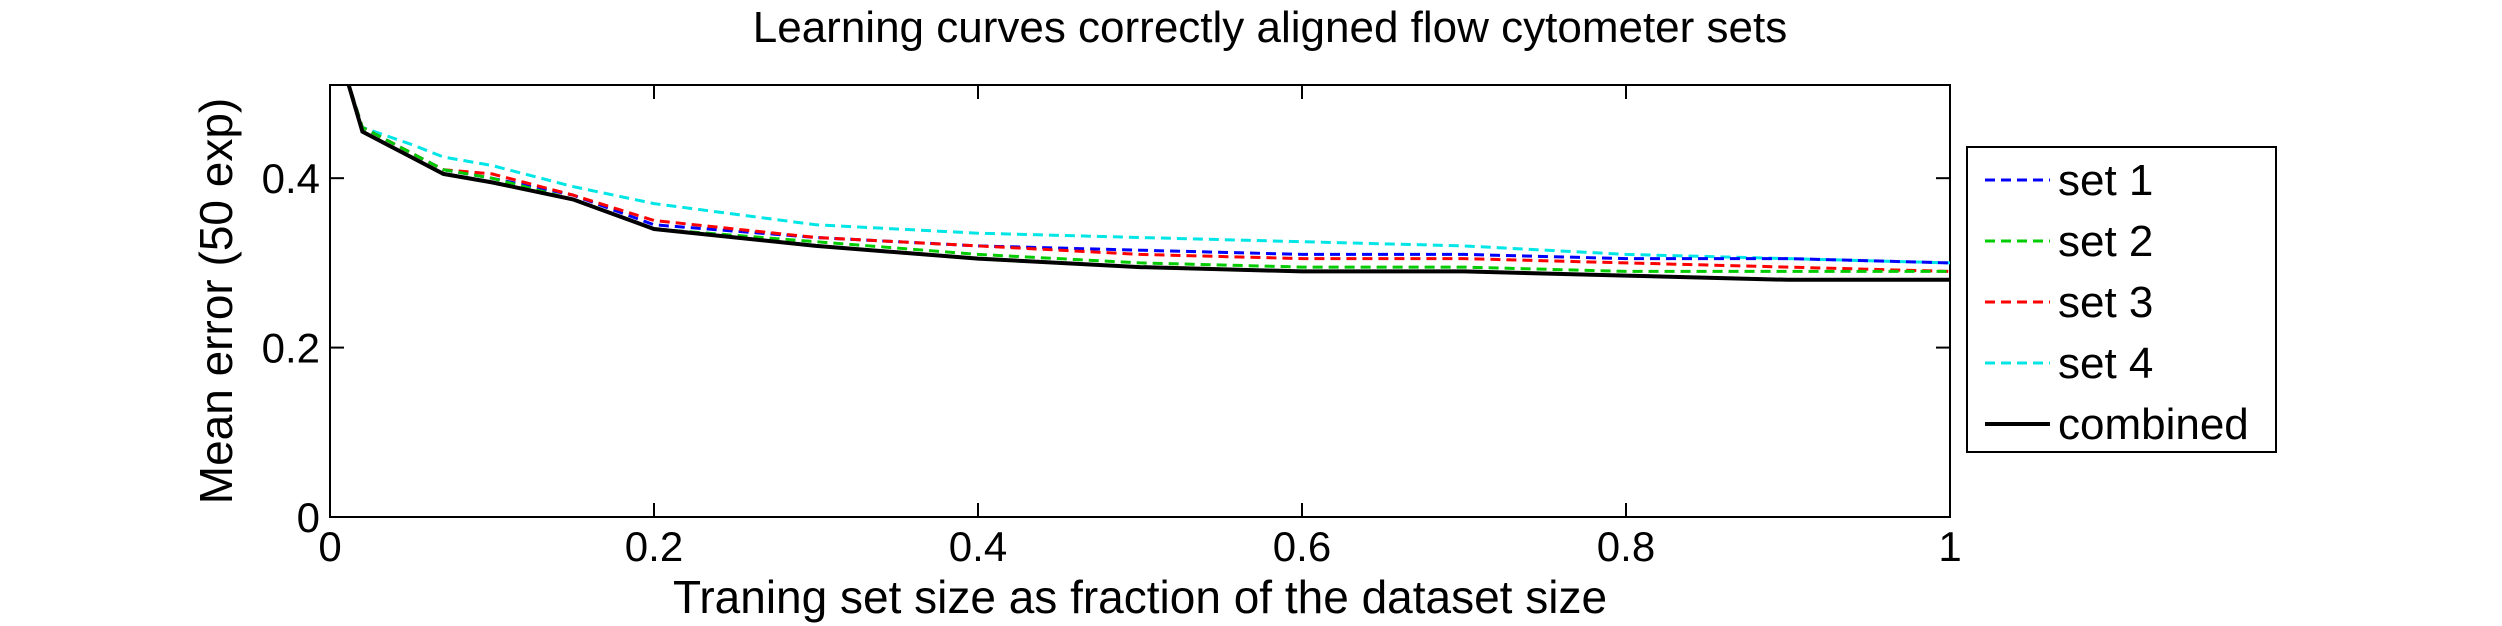 The height and width of the screenshot is (626, 2502). What do you see at coordinates (2153, 424) in the screenshot?
I see `legend-label: combined` at bounding box center [2153, 424].